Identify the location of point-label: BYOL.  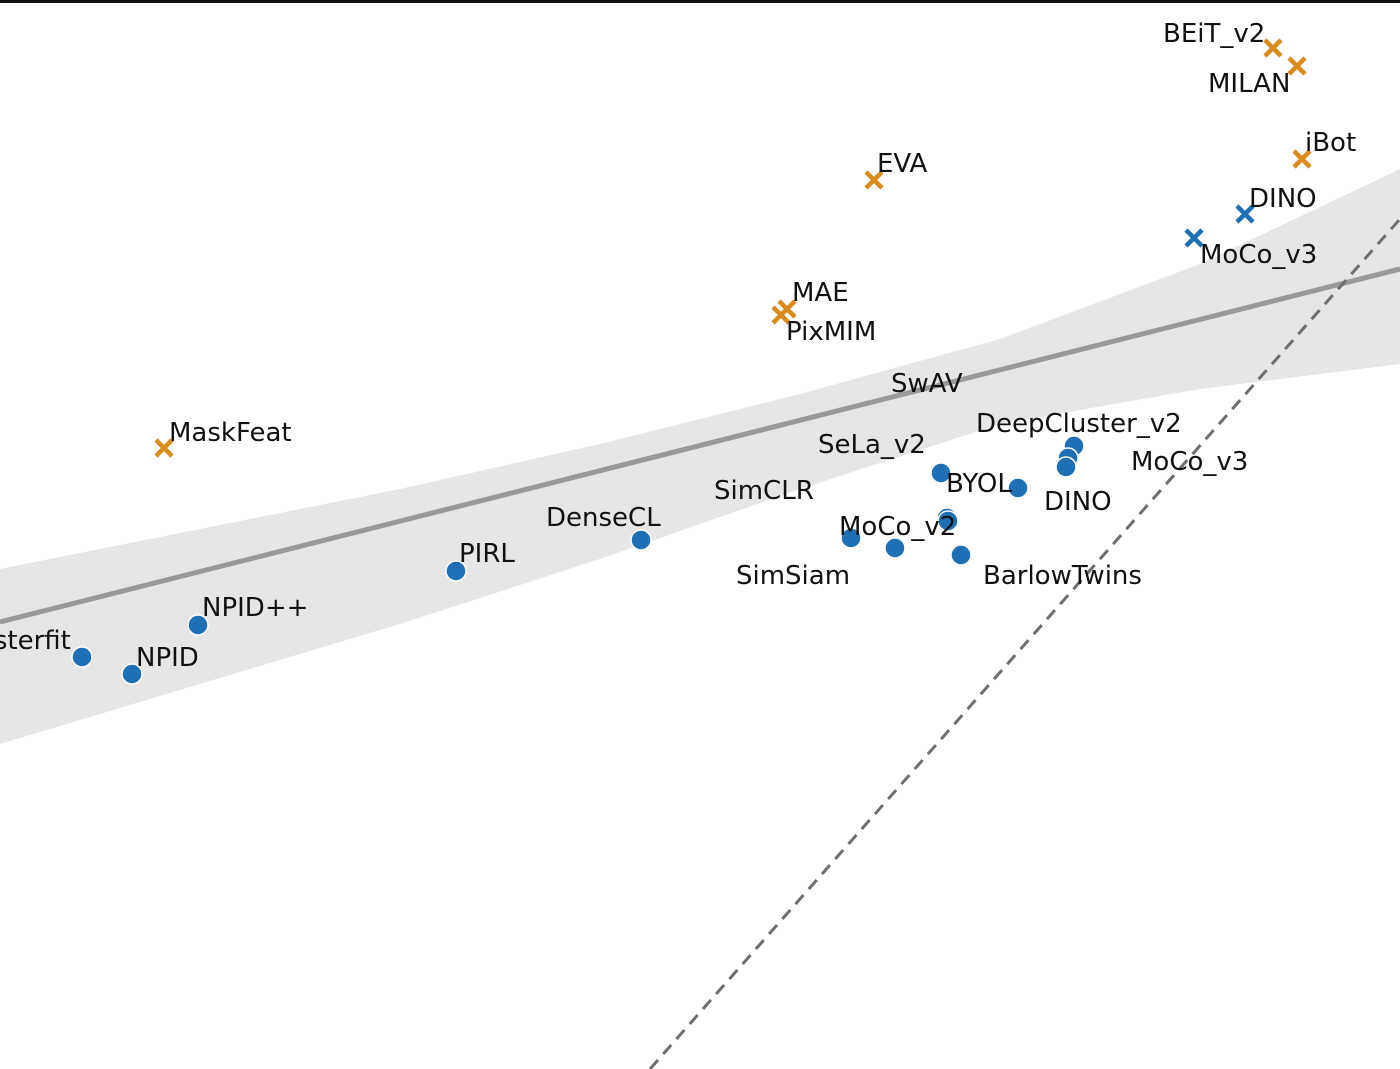
(979, 484).